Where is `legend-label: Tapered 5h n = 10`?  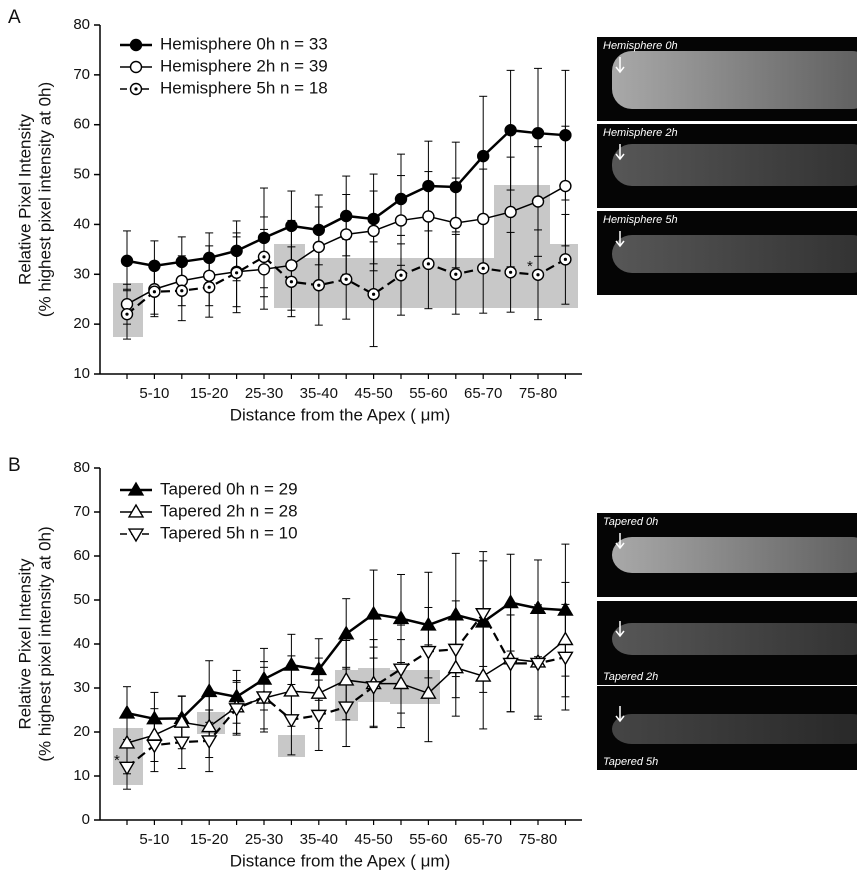
legend-label: Tapered 5h n = 10 is located at coordinates (229, 532).